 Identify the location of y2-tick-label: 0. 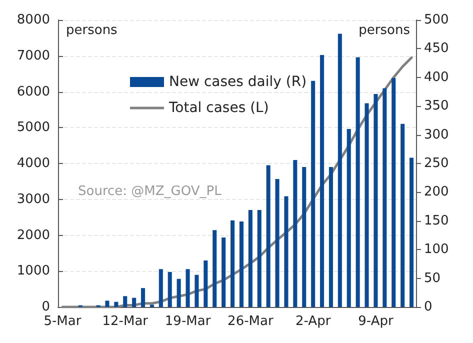
(428, 307).